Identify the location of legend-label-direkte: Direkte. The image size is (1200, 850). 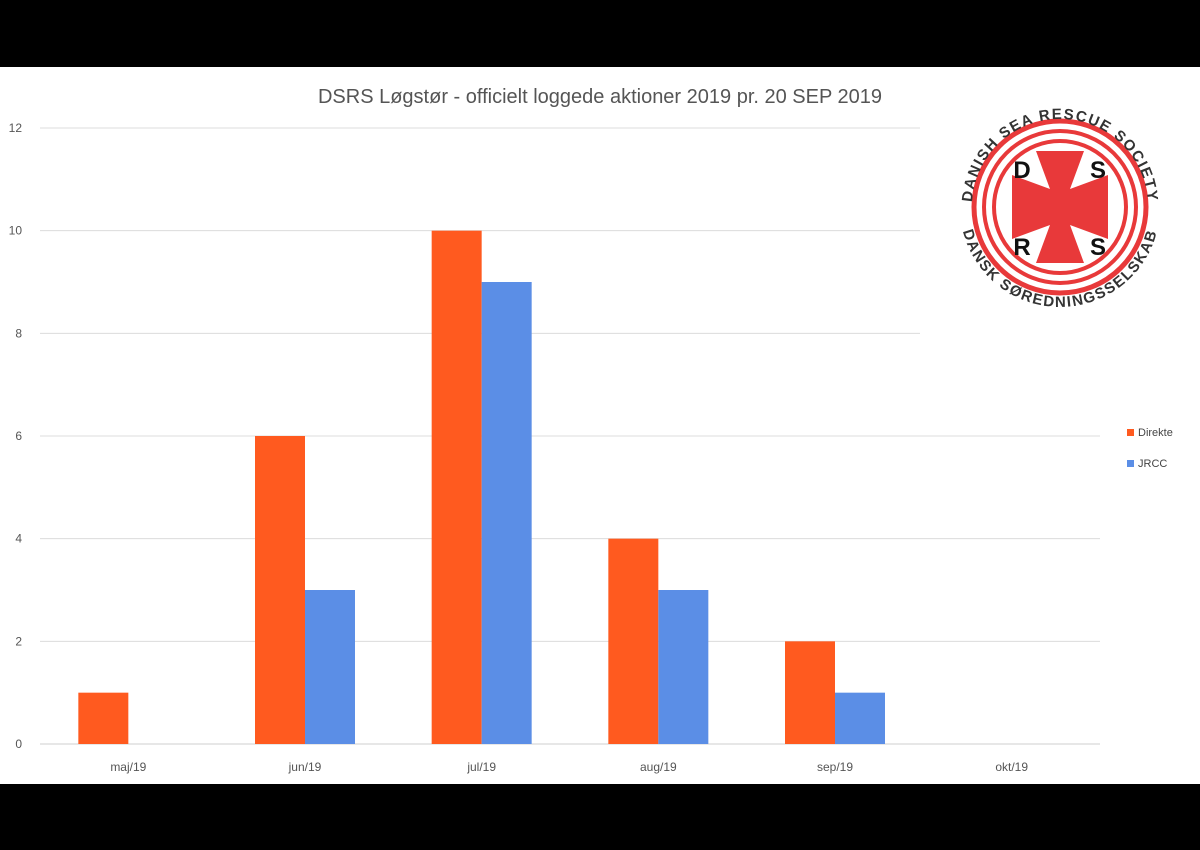
(1155, 432).